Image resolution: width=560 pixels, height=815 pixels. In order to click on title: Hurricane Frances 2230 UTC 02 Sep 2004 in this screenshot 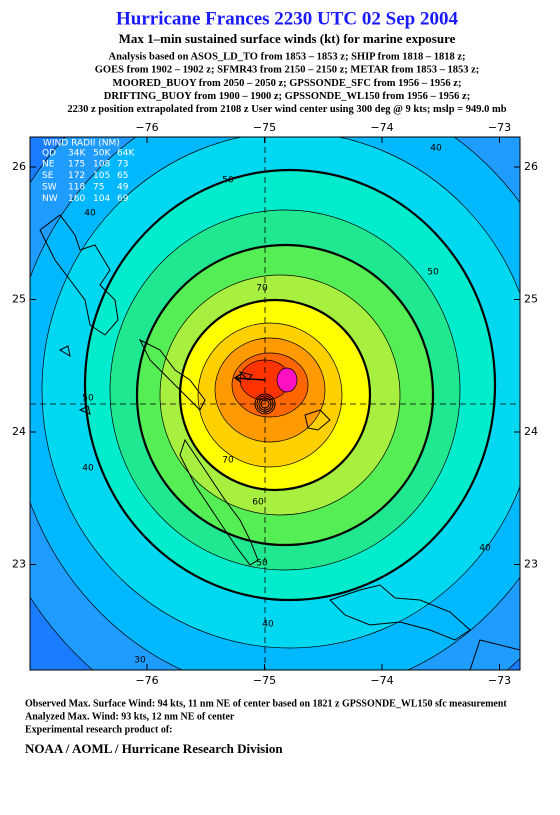, I will do `click(287, 18)`.